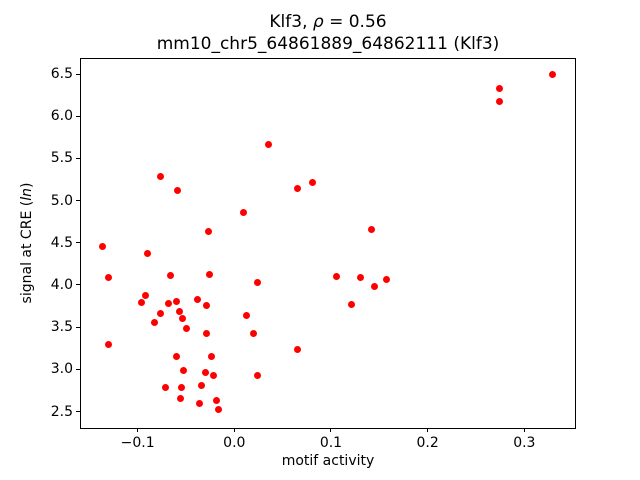 Image resolution: width=640 pixels, height=480 pixels. What do you see at coordinates (61, 411) in the screenshot?
I see `y-tick-label: 2.5` at bounding box center [61, 411].